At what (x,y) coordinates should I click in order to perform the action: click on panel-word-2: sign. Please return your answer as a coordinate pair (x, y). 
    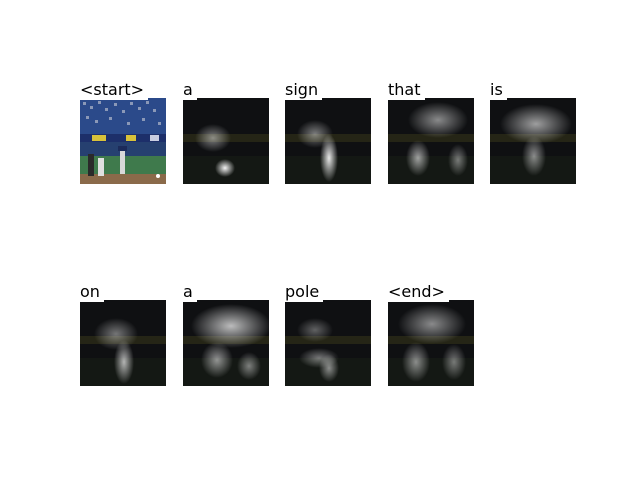
    Looking at the image, I should click on (328, 133).